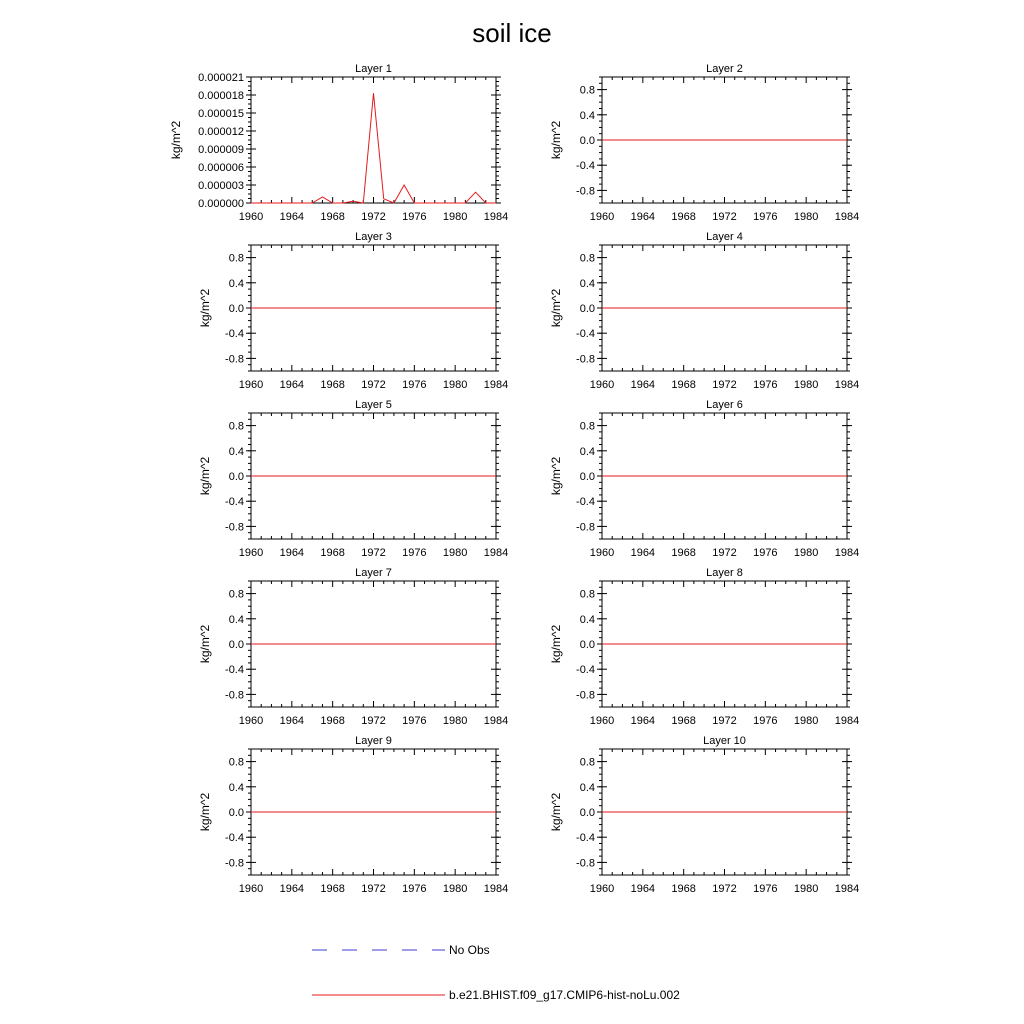 This screenshot has width=1024, height=1024. Describe the element at coordinates (373, 741) in the screenshot. I see `panel-title: Layer 9` at that location.